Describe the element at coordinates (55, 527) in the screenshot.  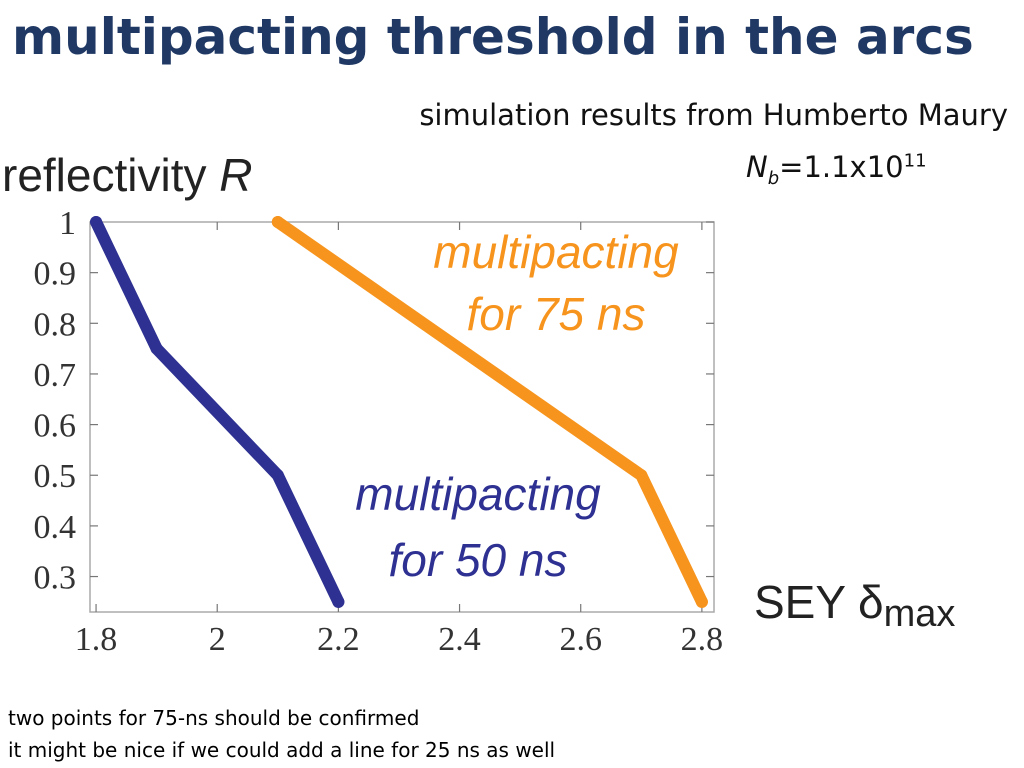
I see `y-tick-label: 0.4` at that location.